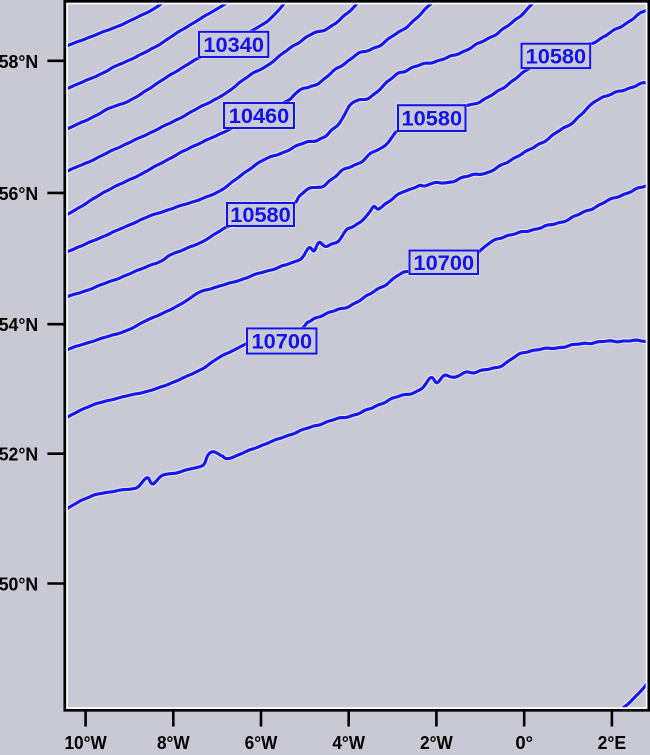 This screenshot has height=755, width=650. Describe the element at coordinates (261, 741) in the screenshot. I see `svg-text: 6°W` at that location.